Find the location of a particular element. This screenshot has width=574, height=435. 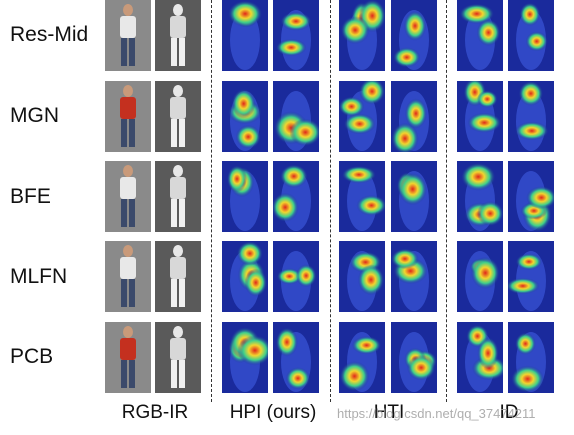

tile-res-mid-ir is located at coordinates (178, 35).